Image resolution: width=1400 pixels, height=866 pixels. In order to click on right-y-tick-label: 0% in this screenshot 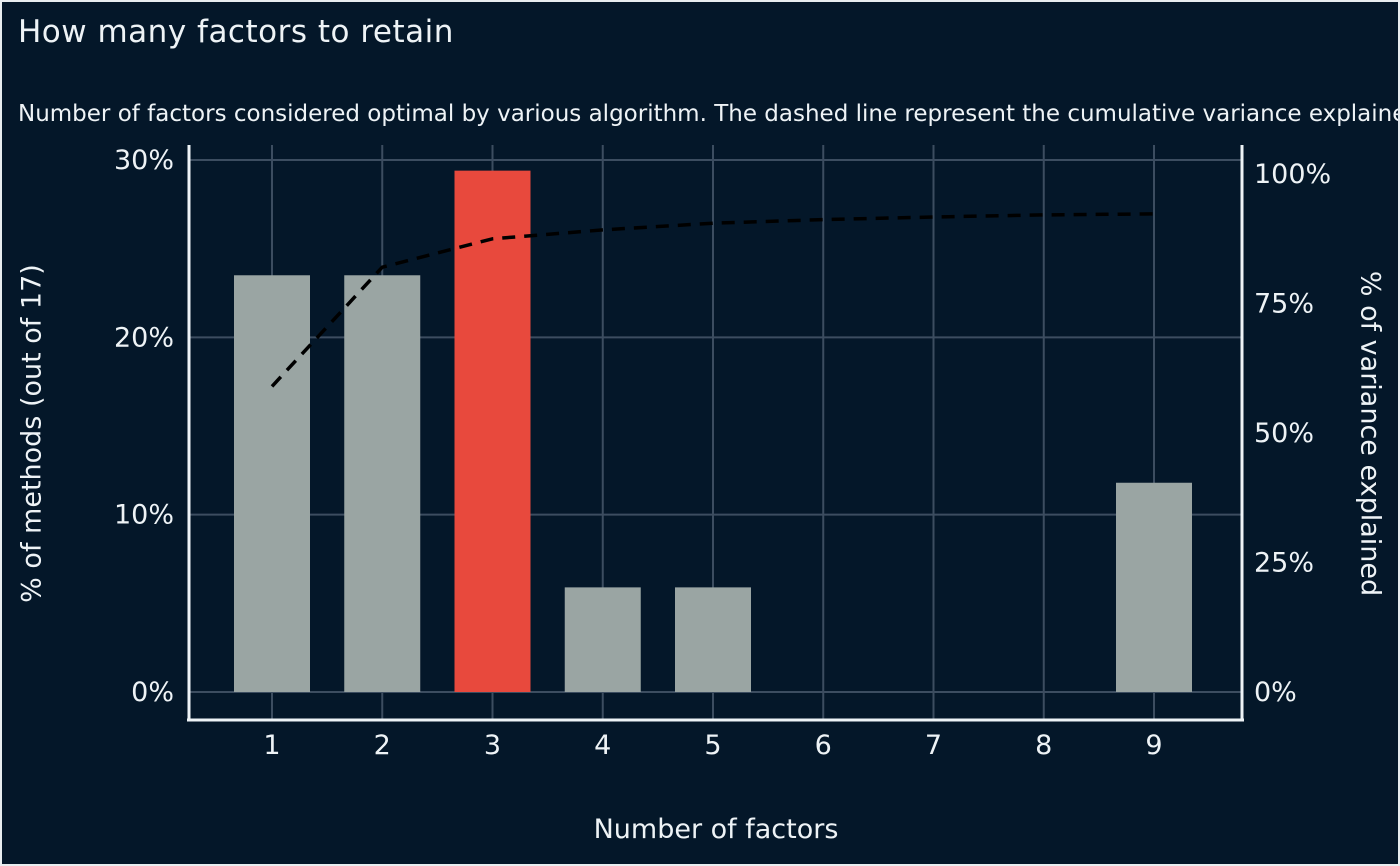, I will do `click(1275, 692)`.